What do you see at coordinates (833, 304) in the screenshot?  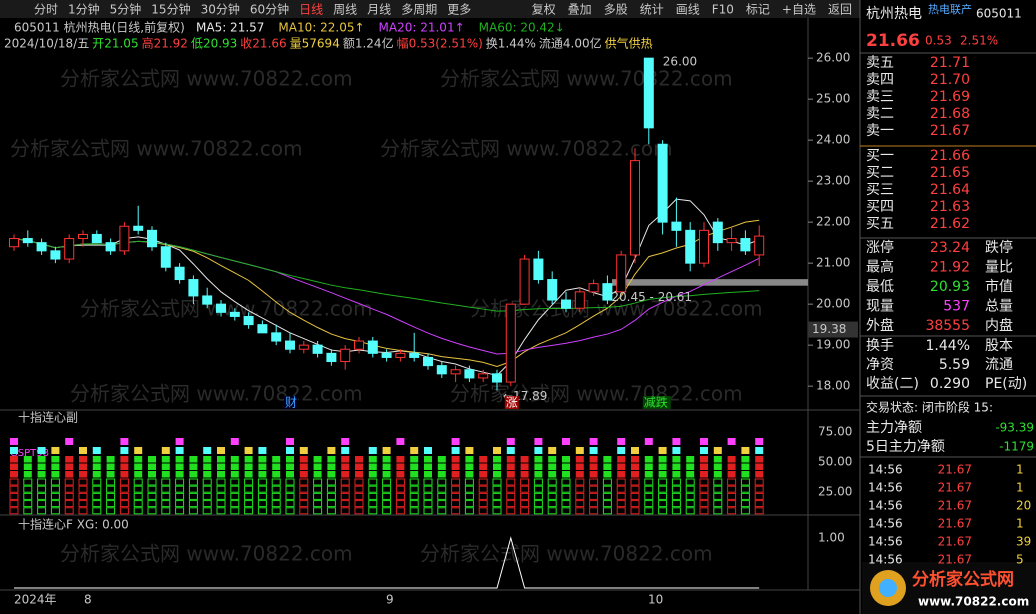 I see `y-tick-label: 20.00` at bounding box center [833, 304].